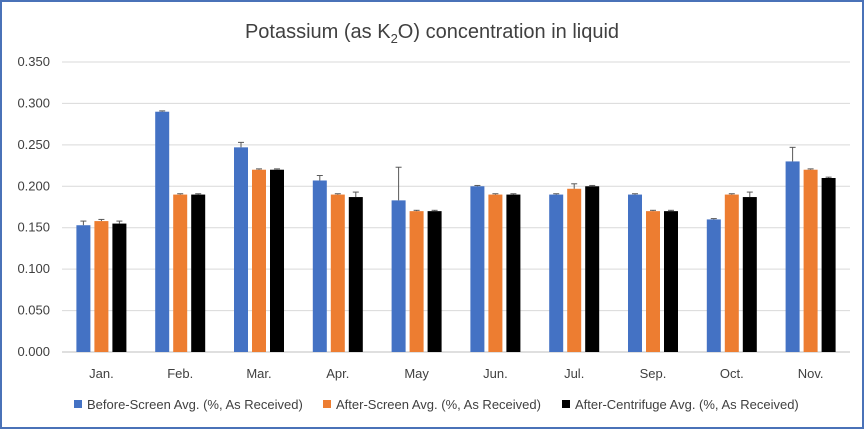 Image resolution: width=864 pixels, height=429 pixels. What do you see at coordinates (33, 102) in the screenshot?
I see `y-tick-label: 0.300` at bounding box center [33, 102].